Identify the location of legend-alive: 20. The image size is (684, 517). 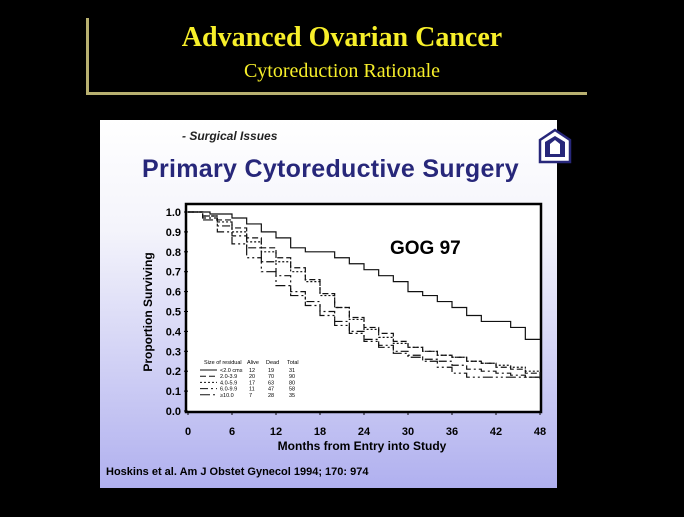
(252, 377).